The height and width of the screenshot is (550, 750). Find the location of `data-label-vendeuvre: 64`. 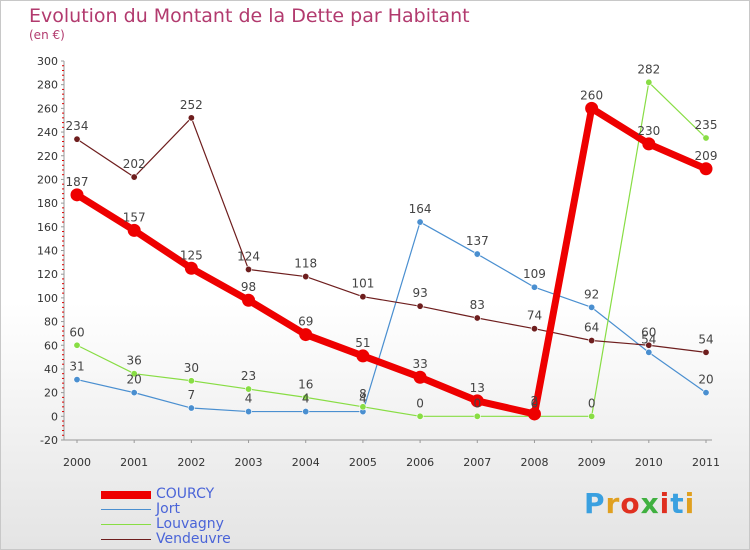

data-label-vendeuvre: 64 is located at coordinates (591, 328).